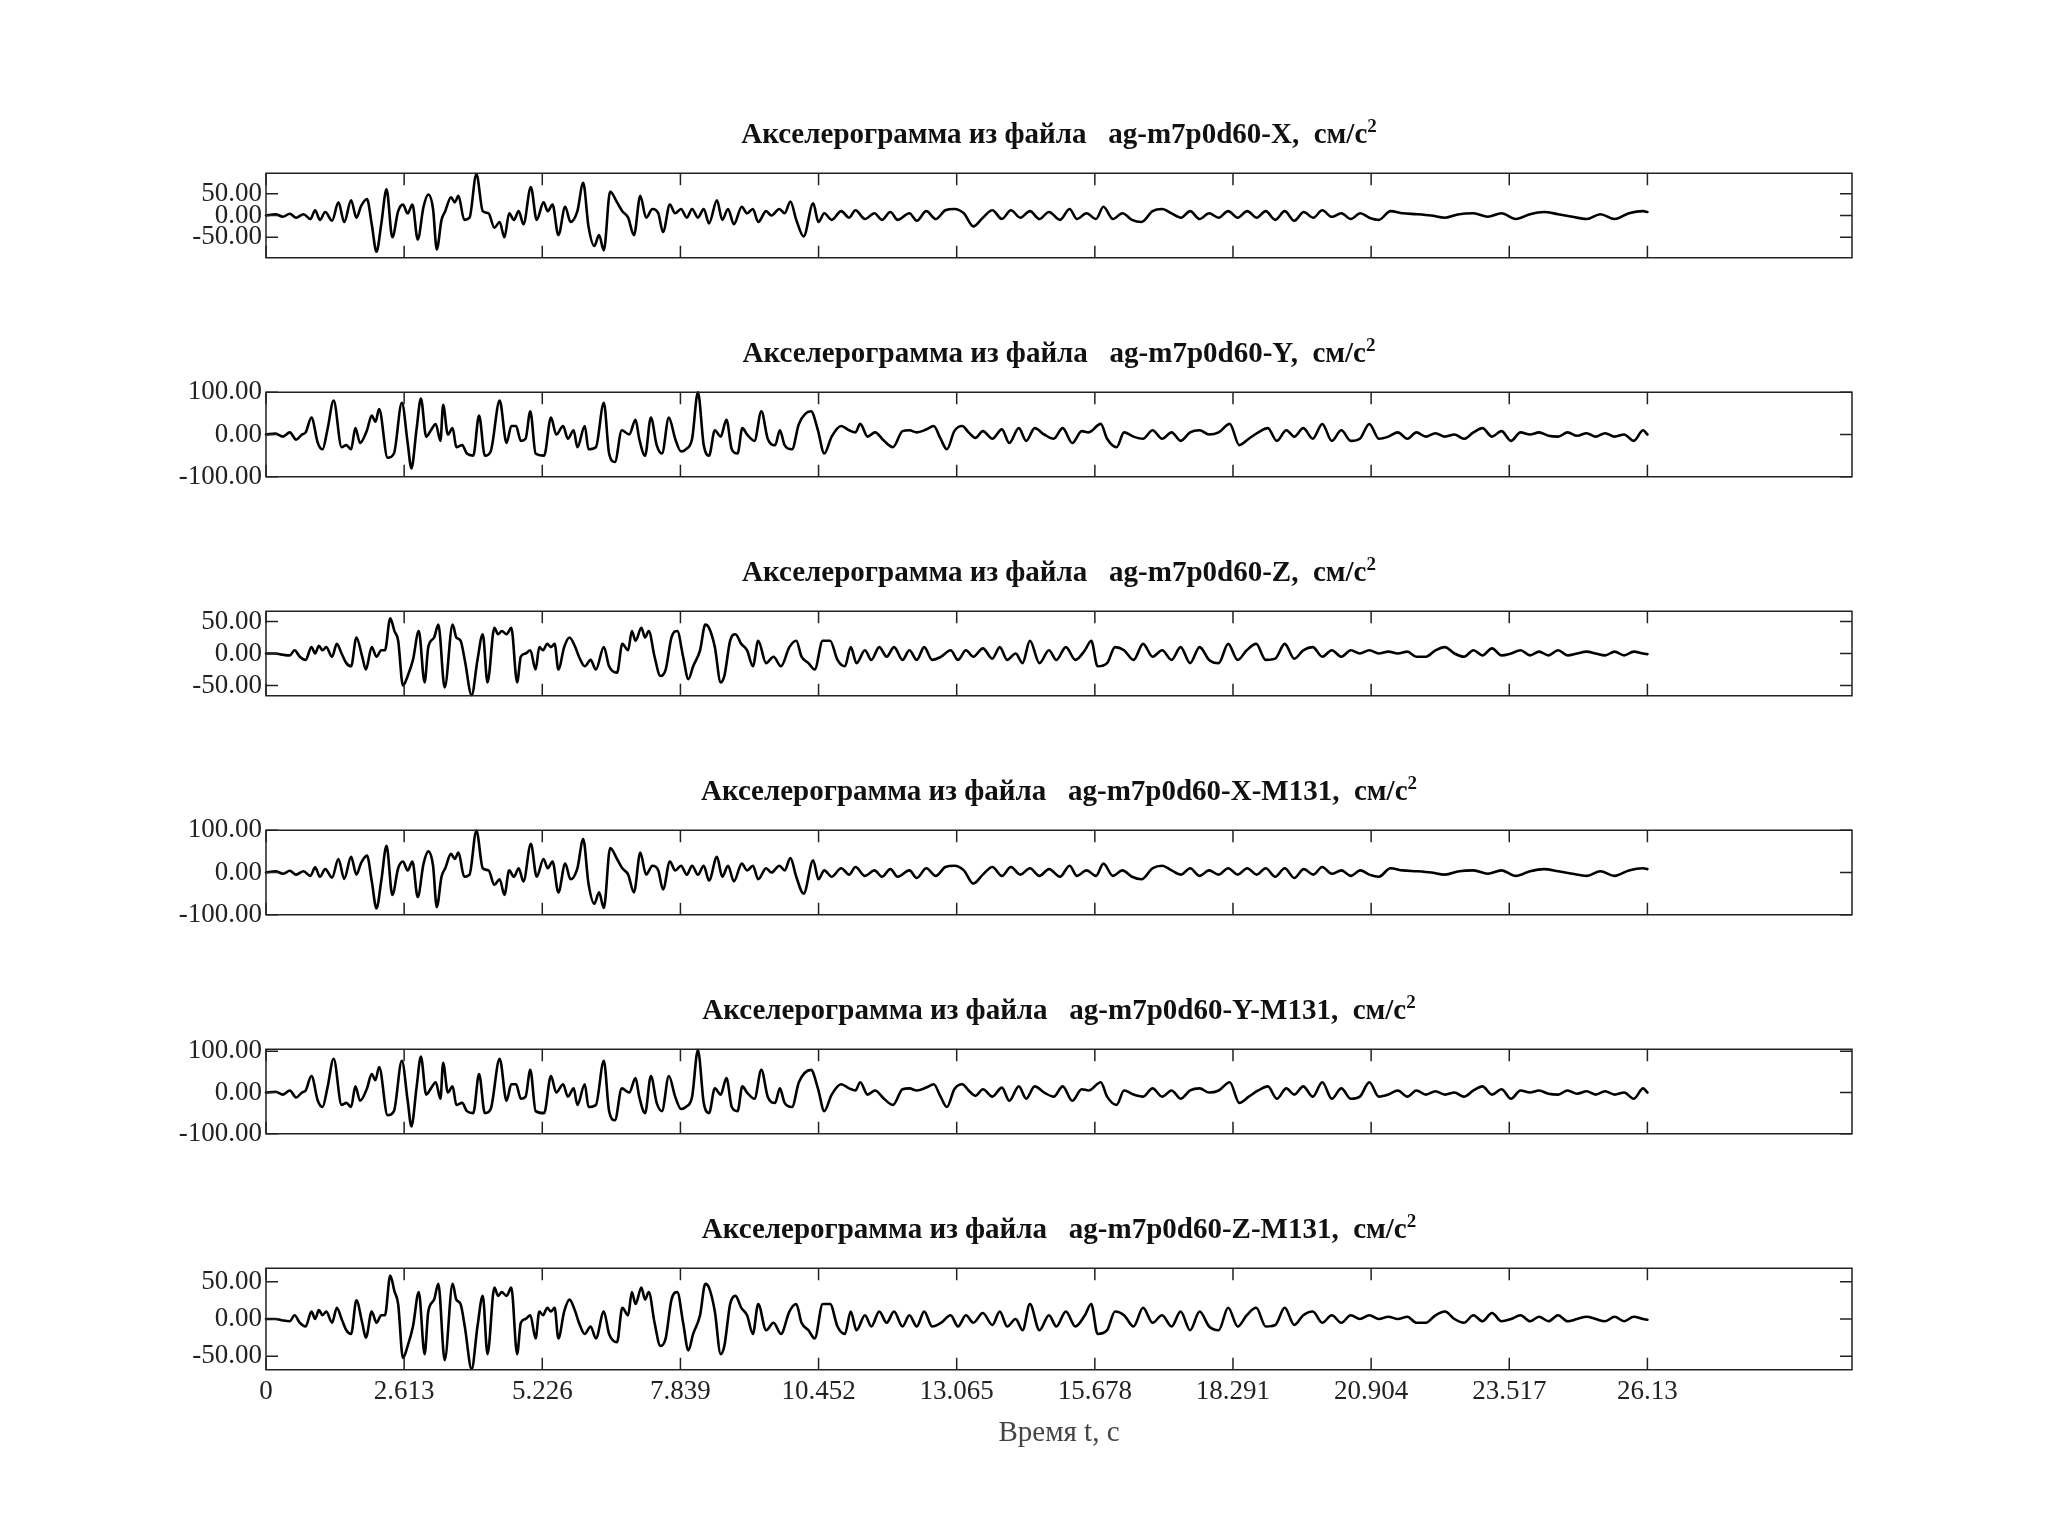 The width and height of the screenshot is (2048, 1536). Describe the element at coordinates (1371, 1390) in the screenshot. I see `x-tick-label: 20.904` at that location.